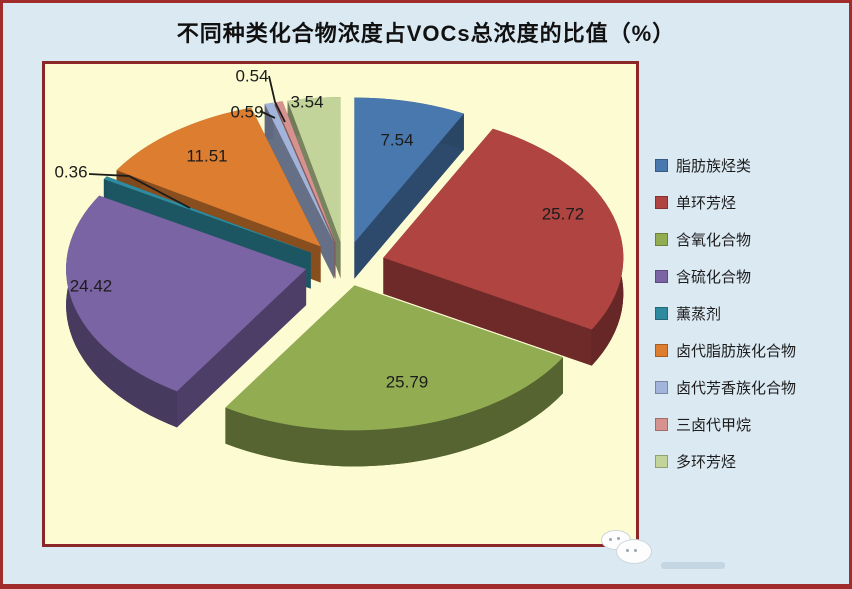 The width and height of the screenshot is (852, 589). I want to click on legend-item-3: 含硫化合物, so click(752, 276).